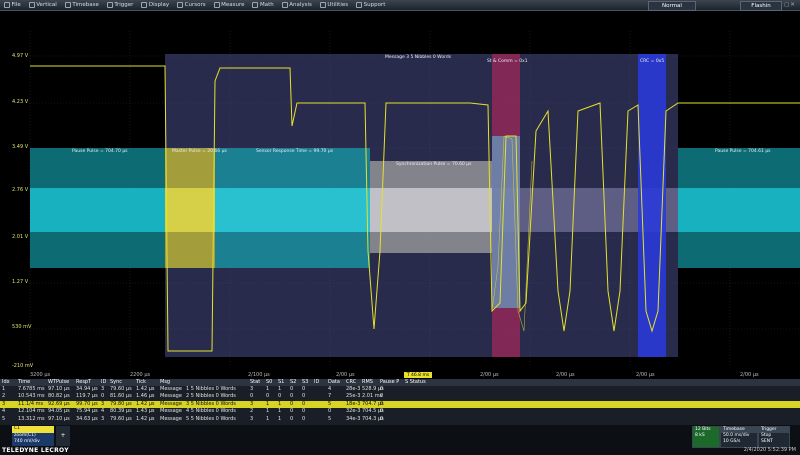 Image resolution: width=800 pixels, height=455 pixels. Describe the element at coordinates (31, 389) in the screenshot. I see `table-cell: 7.6785 ms` at that location.